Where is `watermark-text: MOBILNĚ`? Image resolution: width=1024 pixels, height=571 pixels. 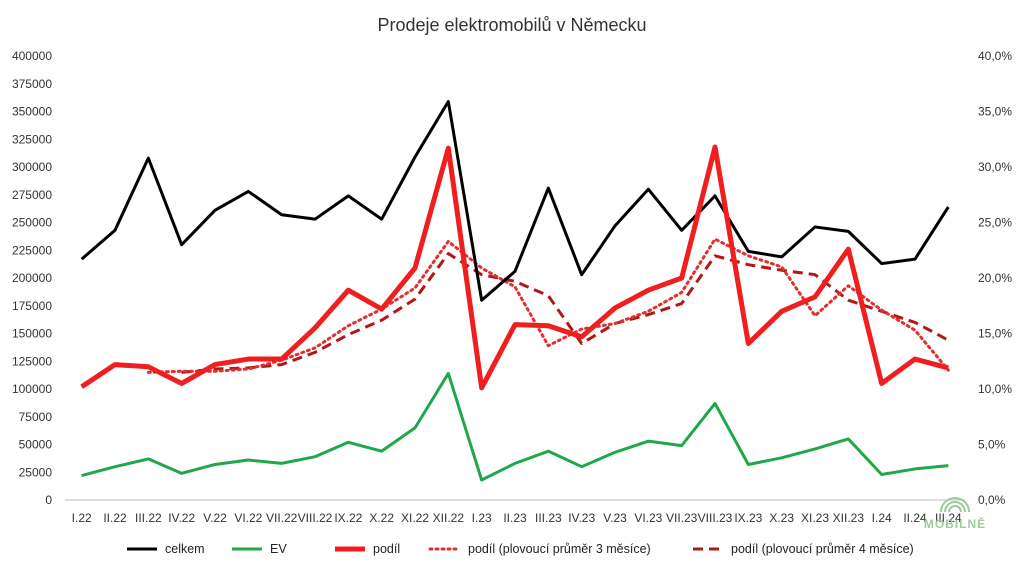
watermark-text: MOBILNĚ is located at coordinates (955, 523).